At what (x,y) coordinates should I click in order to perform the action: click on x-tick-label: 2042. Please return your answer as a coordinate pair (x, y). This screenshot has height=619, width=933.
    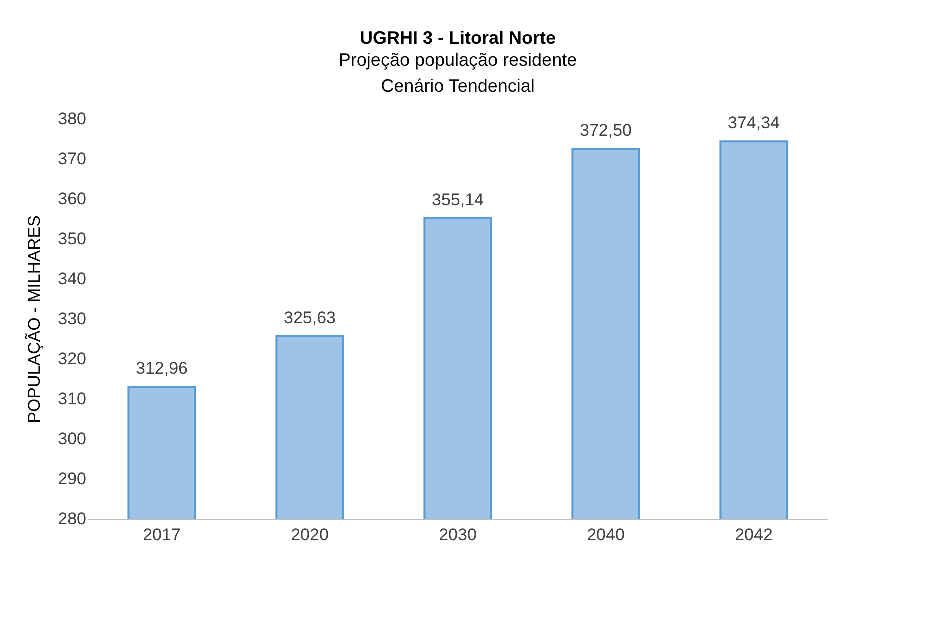
    Looking at the image, I should click on (754, 535).